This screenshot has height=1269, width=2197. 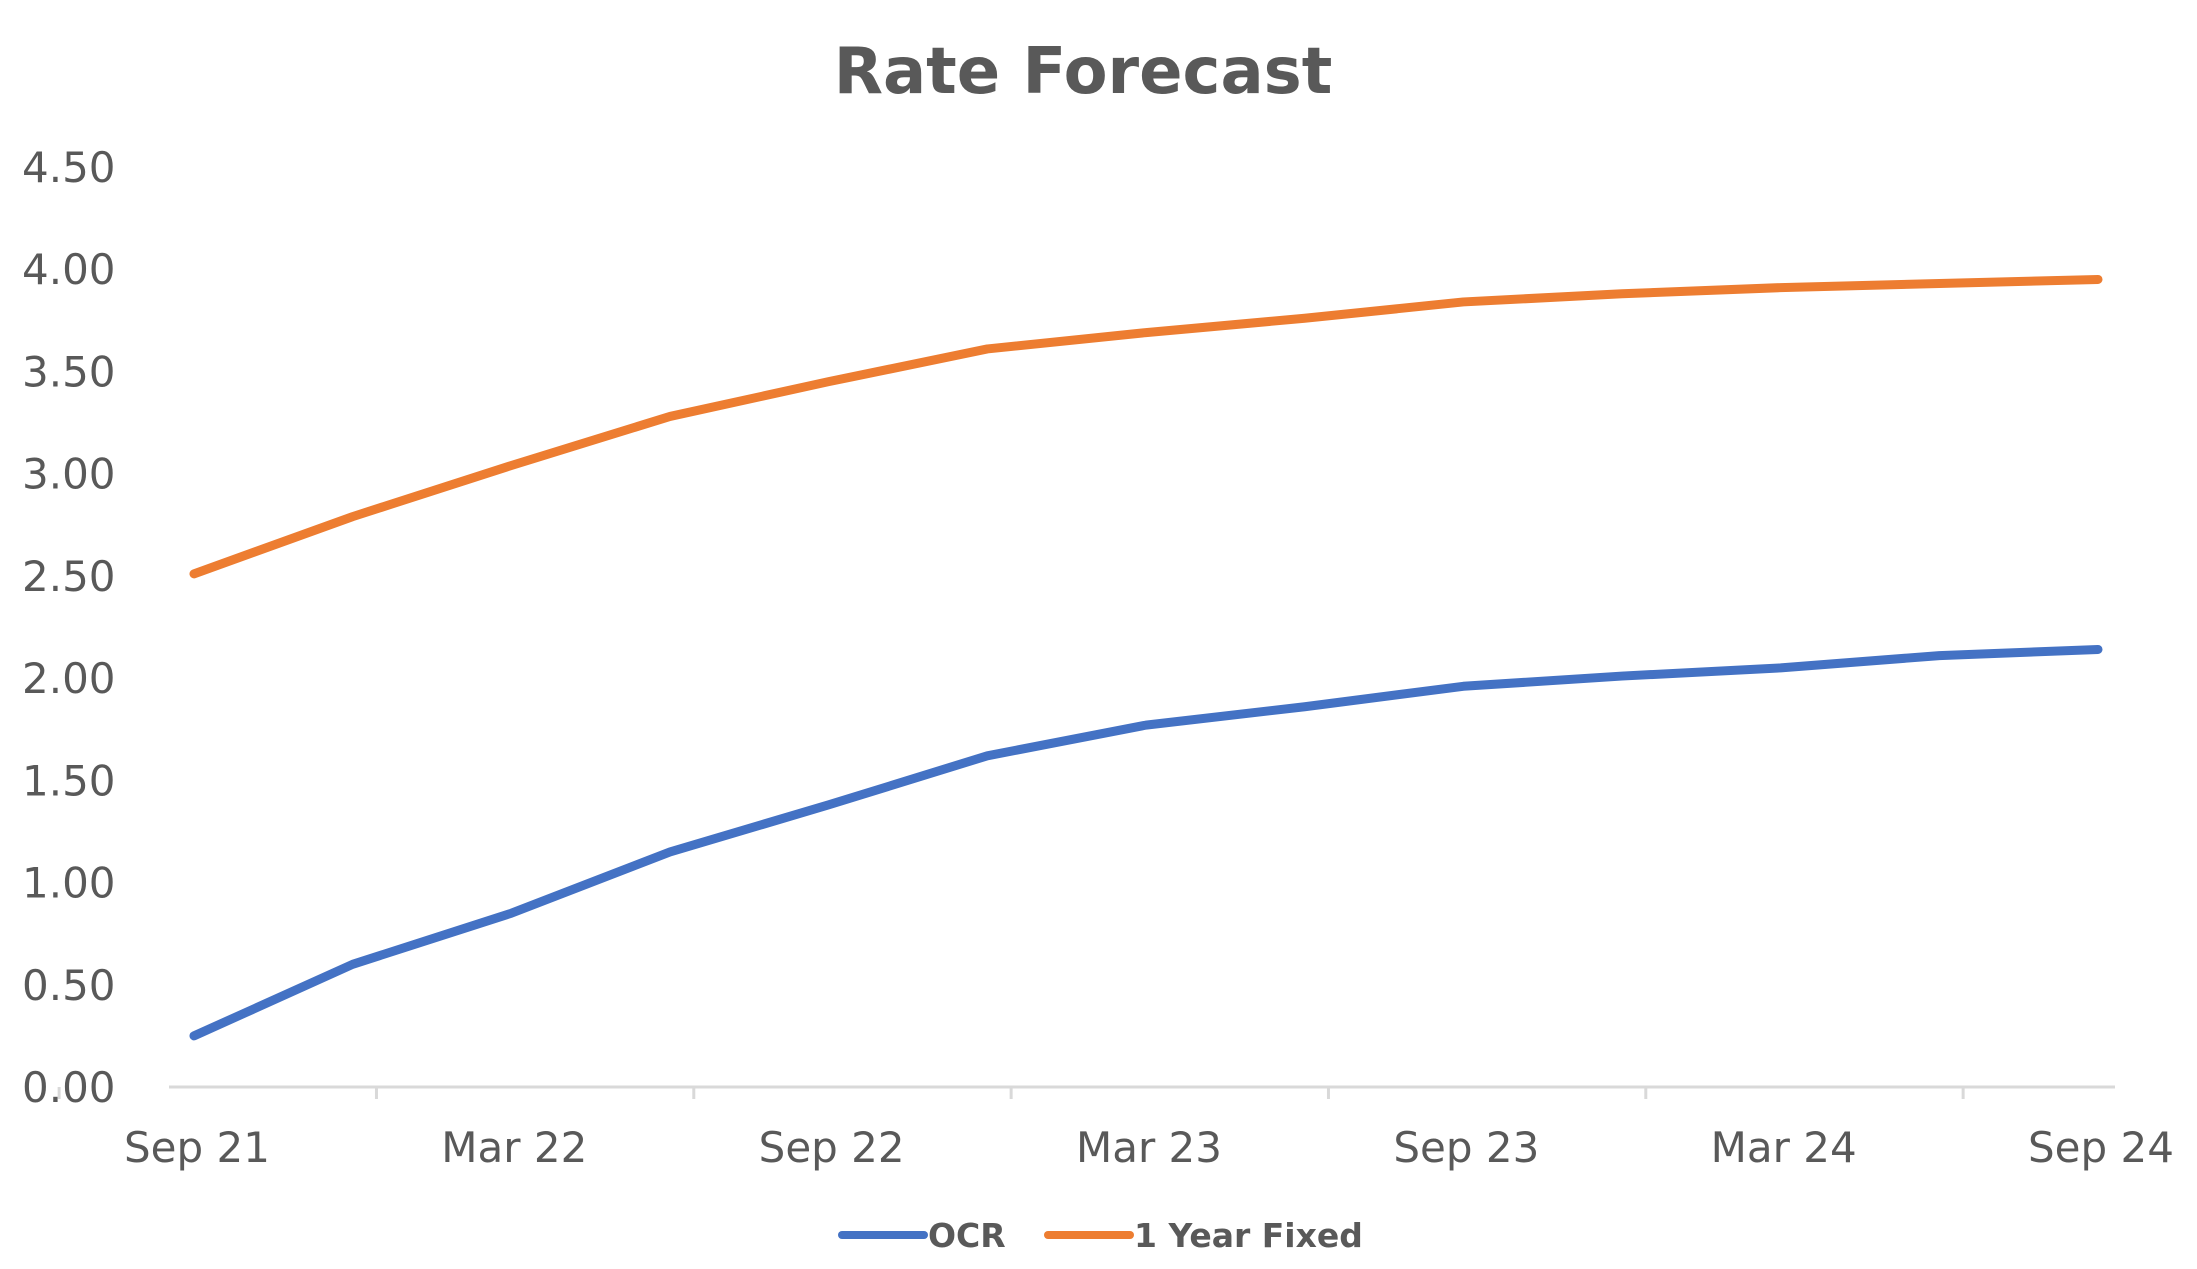 I want to click on y-tick-label: 2.00, so click(x=69, y=678).